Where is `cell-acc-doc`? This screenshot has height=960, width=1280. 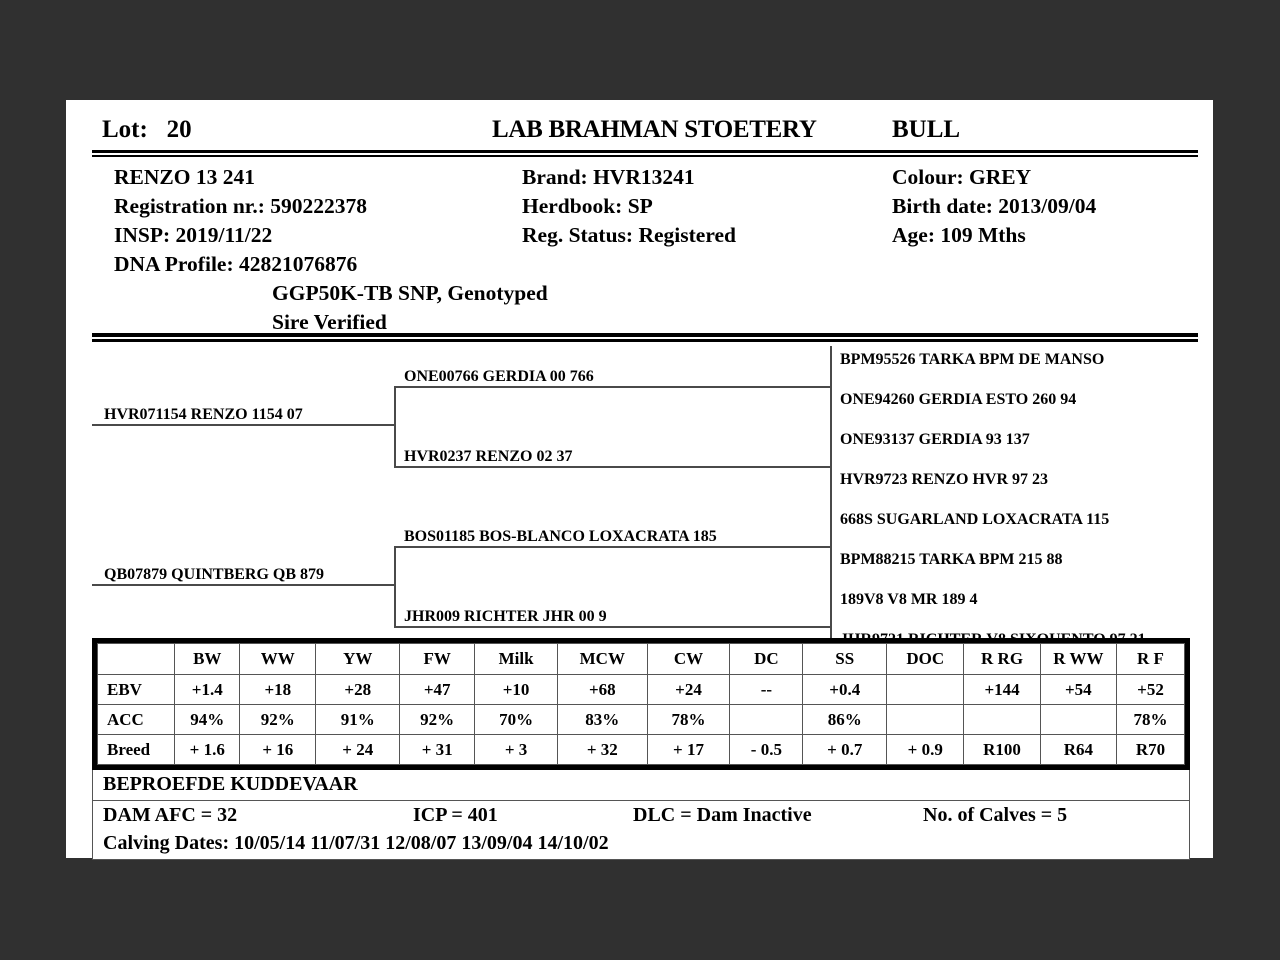 cell-acc-doc is located at coordinates (925, 719).